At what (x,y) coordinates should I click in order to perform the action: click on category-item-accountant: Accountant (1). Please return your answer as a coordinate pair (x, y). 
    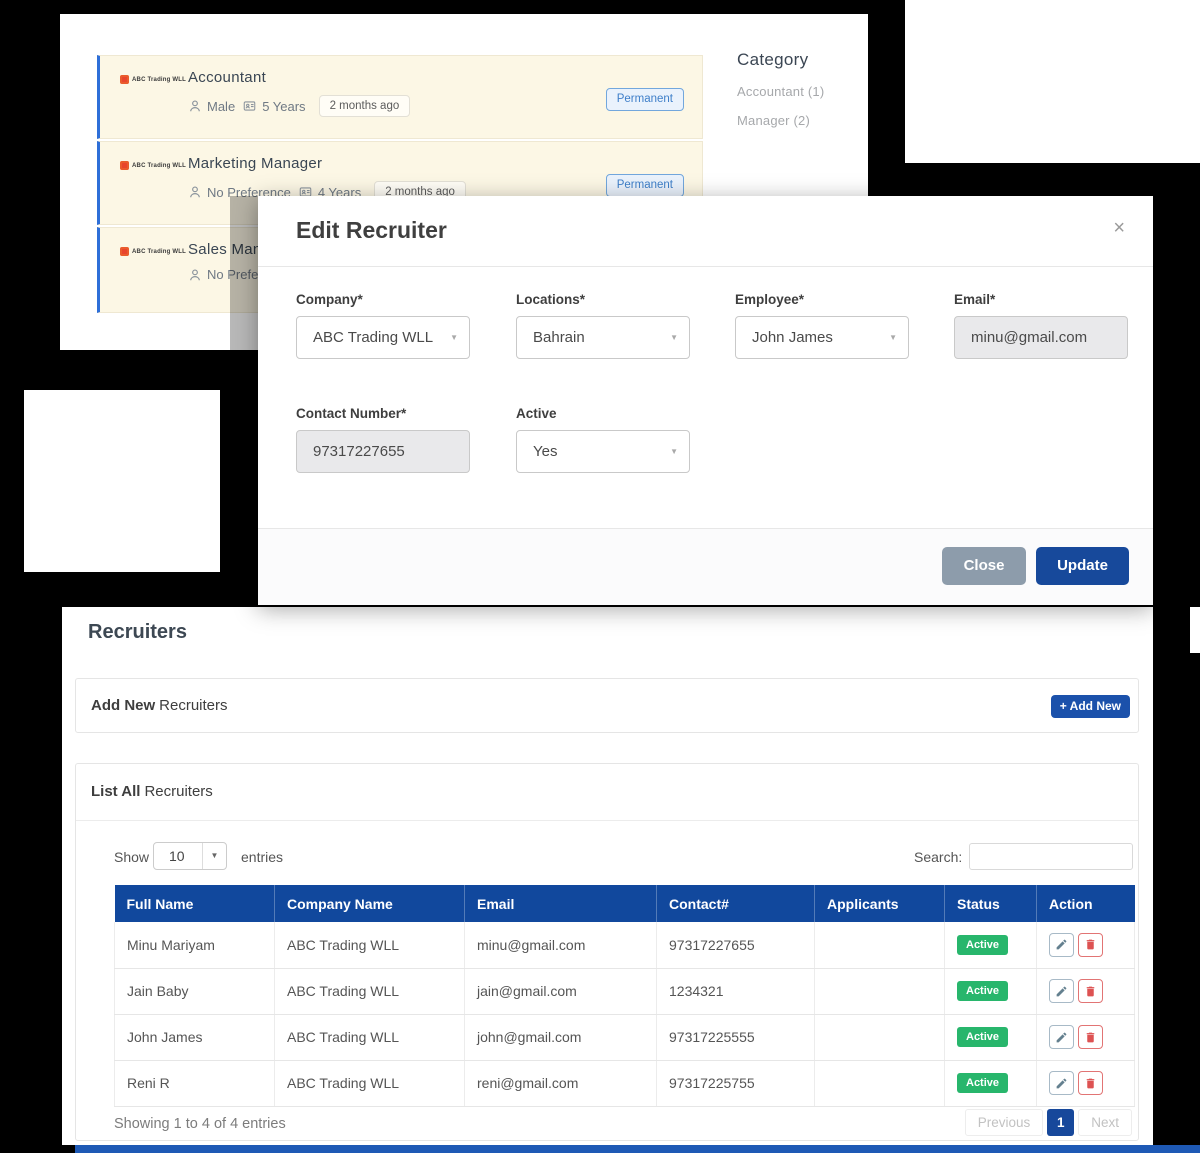
    Looking at the image, I should click on (781, 91).